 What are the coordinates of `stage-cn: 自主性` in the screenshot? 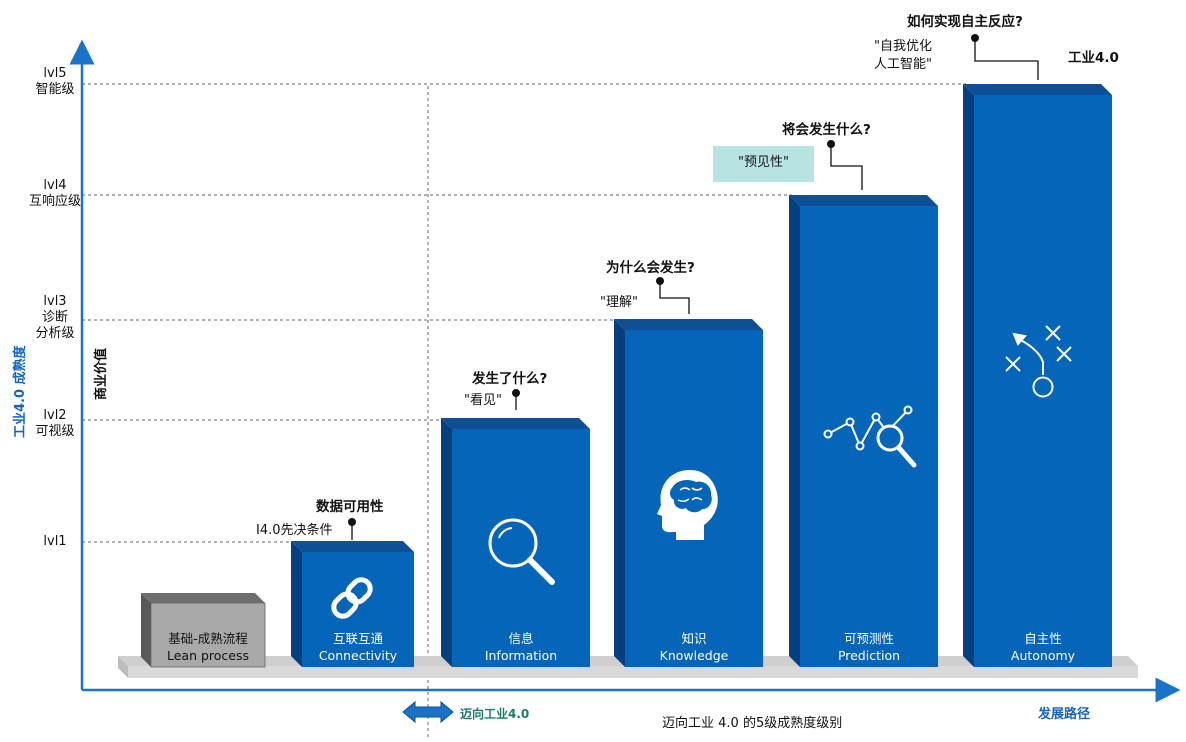 It's located at (1043, 638).